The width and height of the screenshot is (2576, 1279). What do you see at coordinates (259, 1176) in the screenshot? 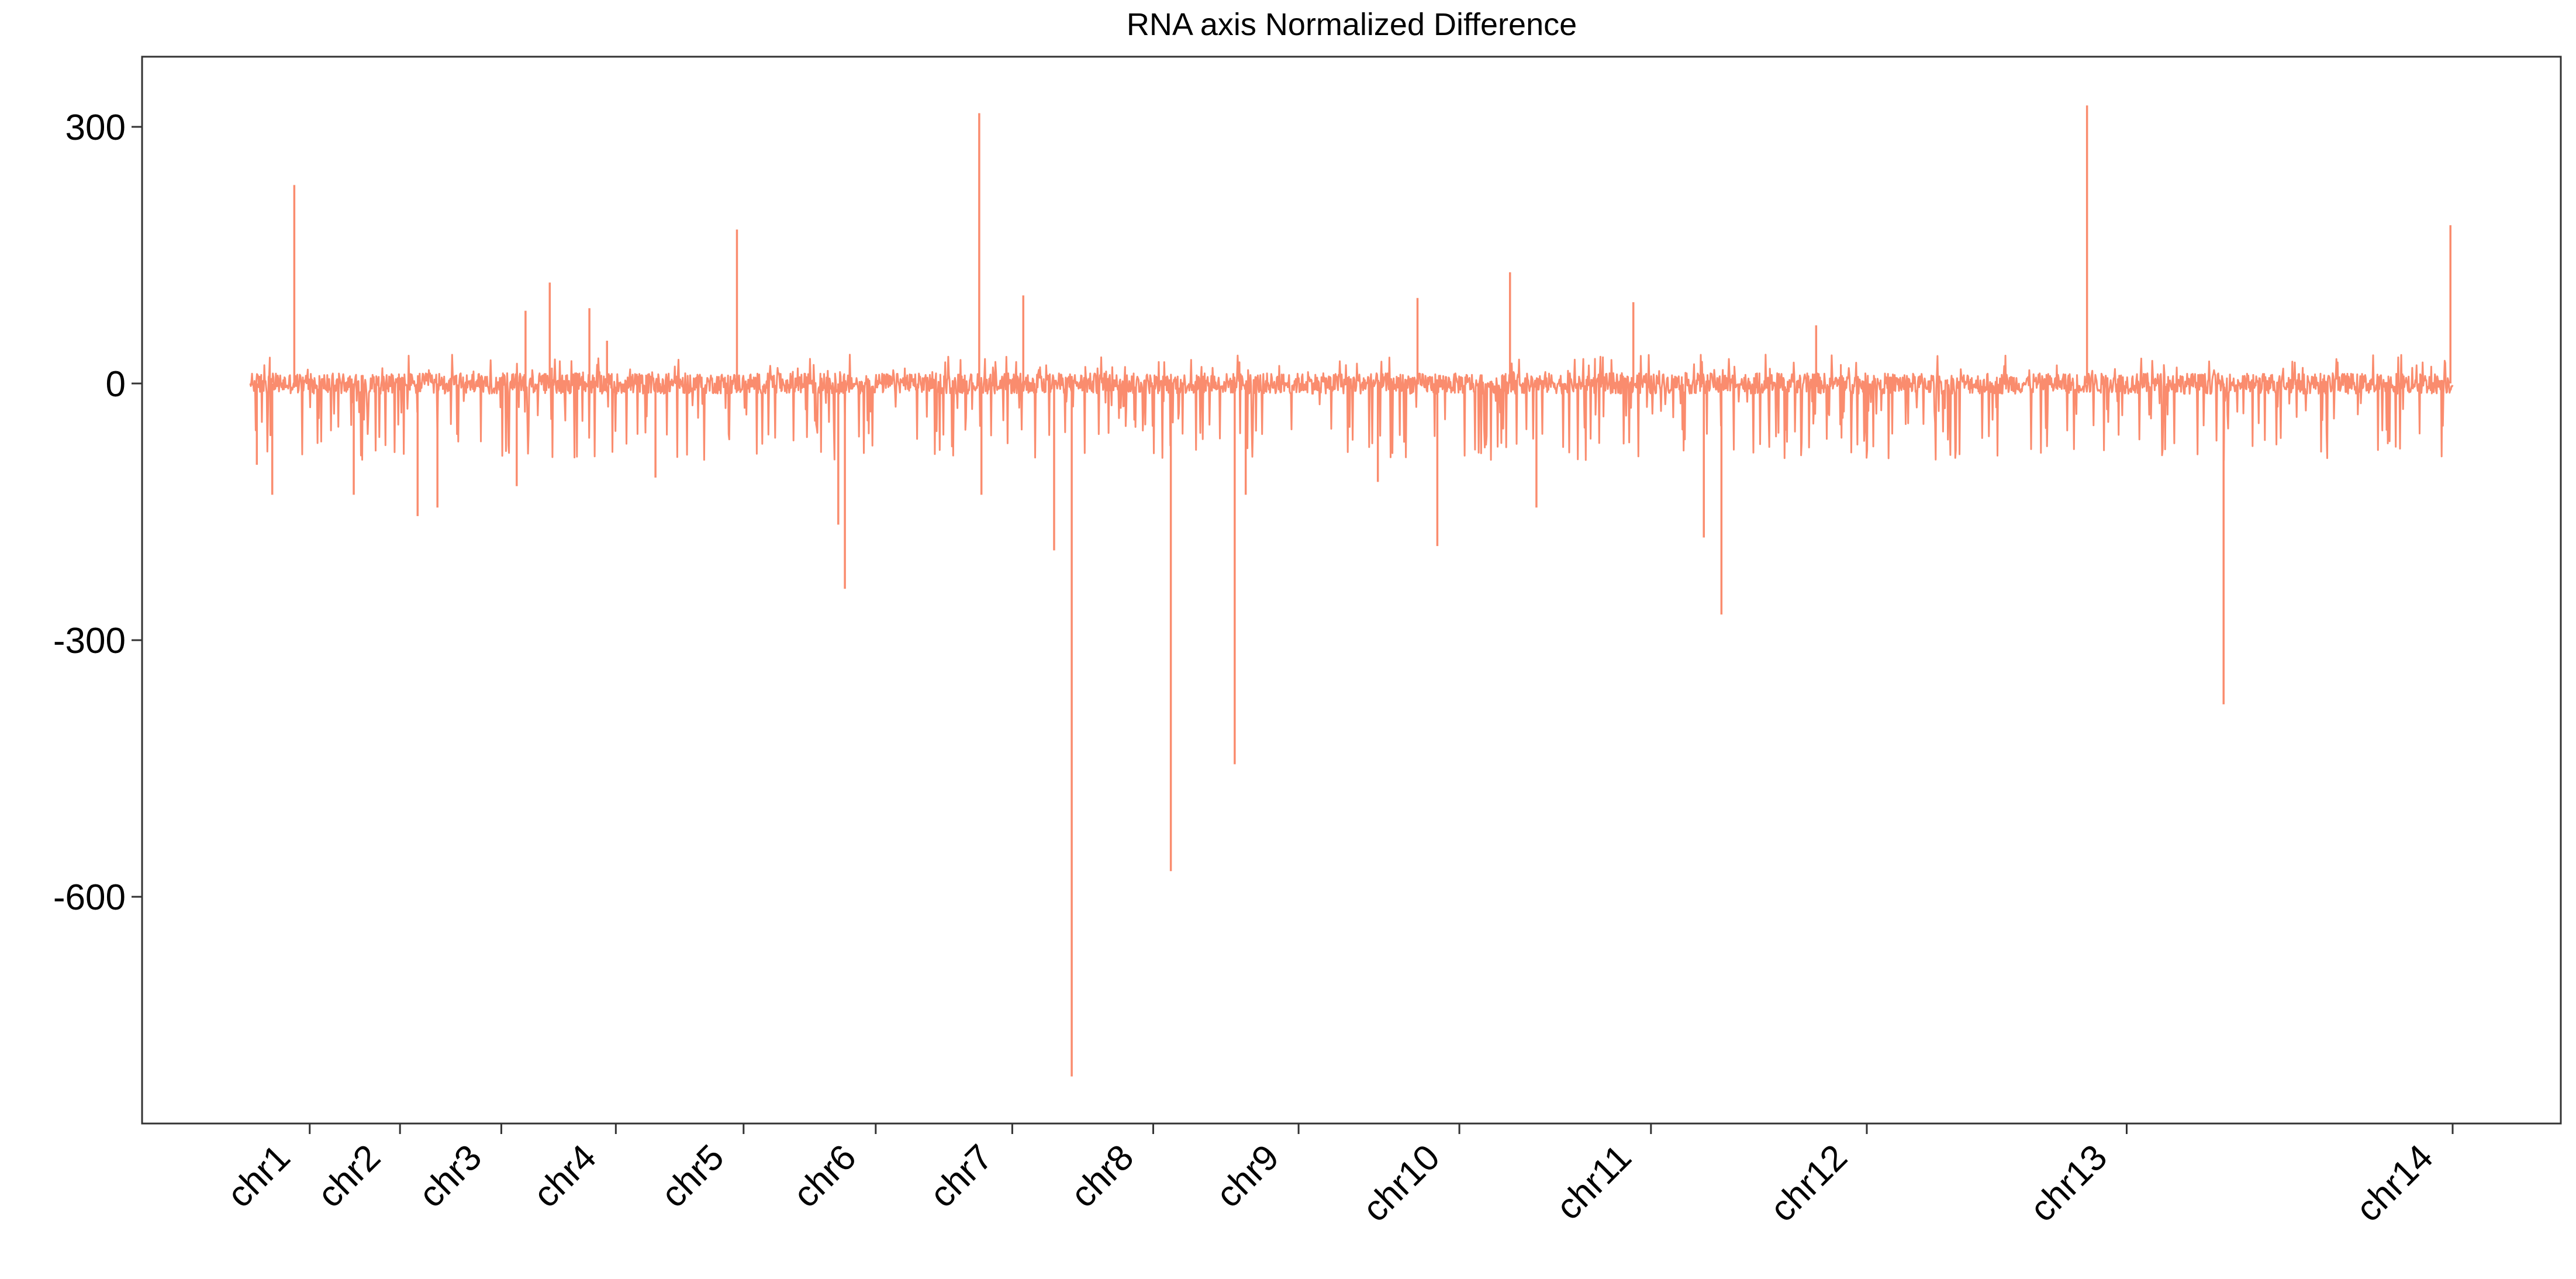
I see `x-tick-label: chr1` at bounding box center [259, 1176].